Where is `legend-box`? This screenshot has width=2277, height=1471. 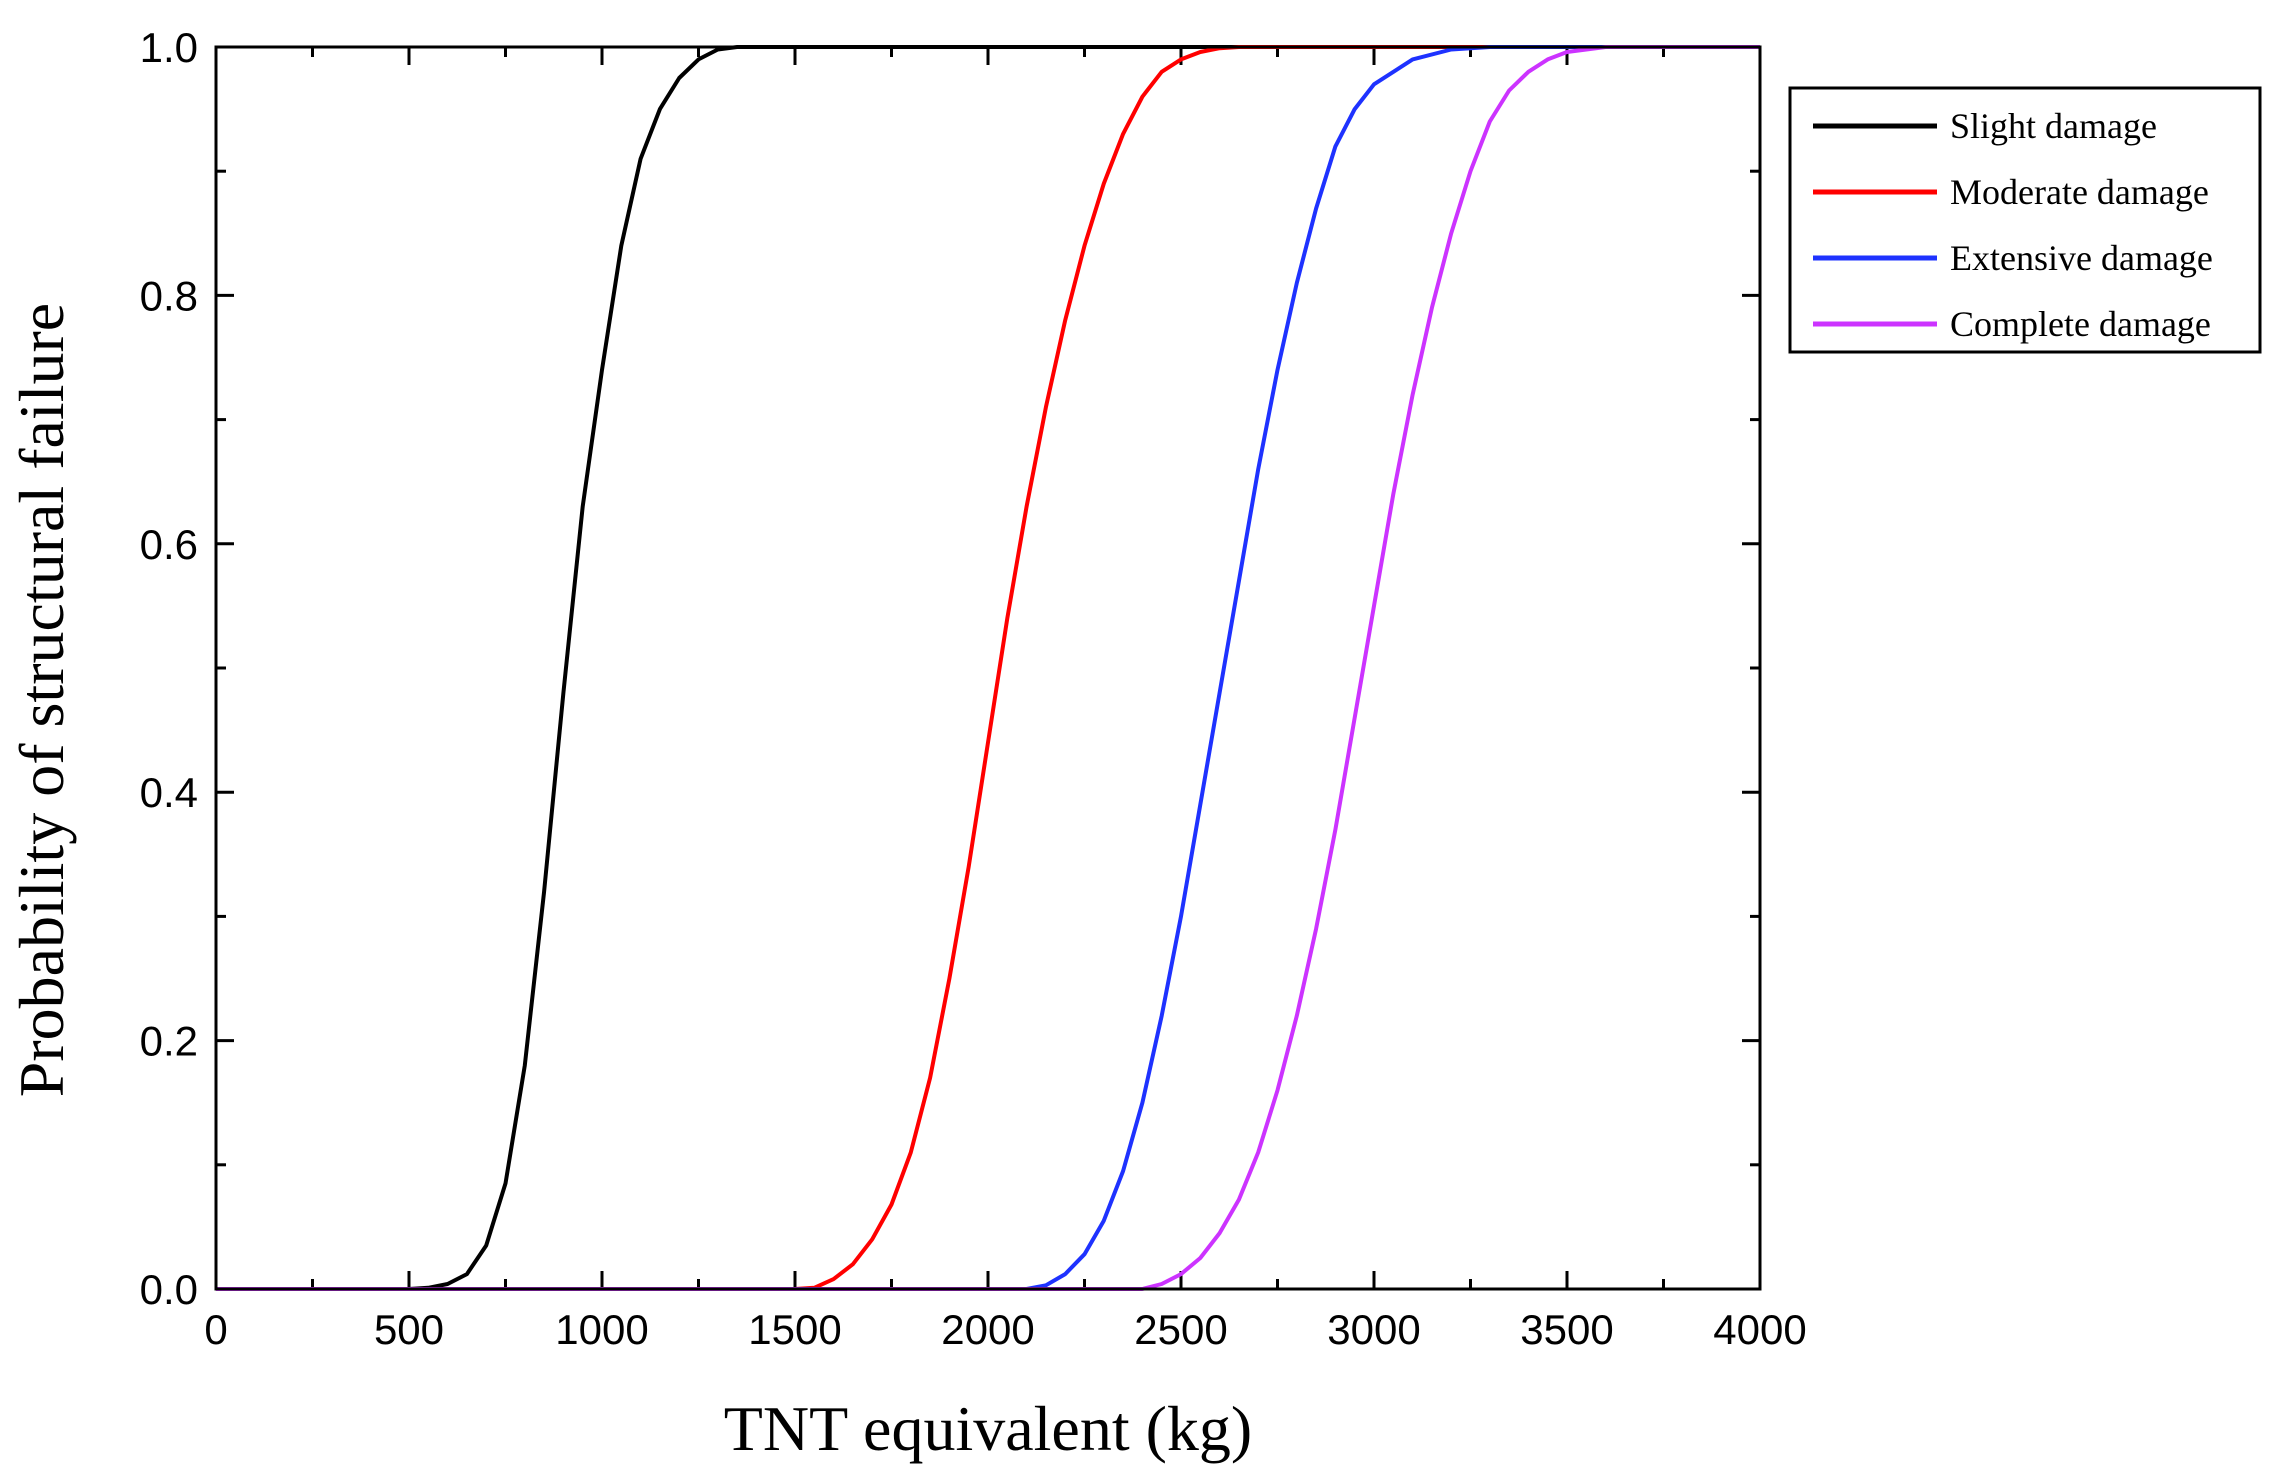
legend-box is located at coordinates (2025, 220).